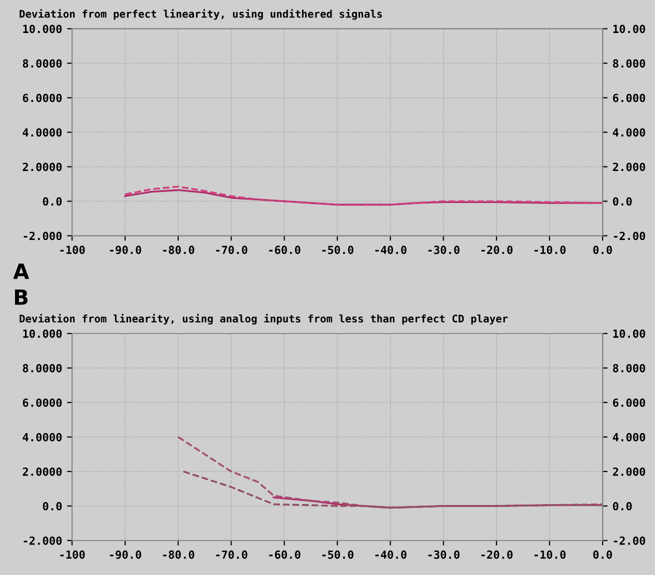 The height and width of the screenshot is (575, 655). I want to click on text: A, so click(21, 271).